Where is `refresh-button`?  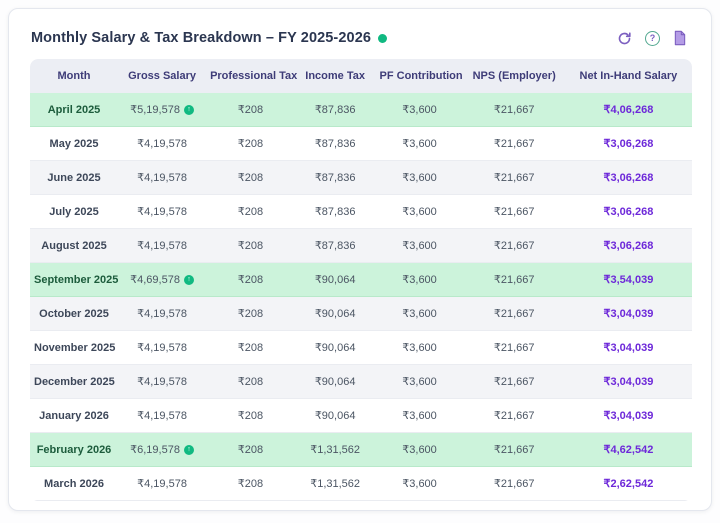 refresh-button is located at coordinates (624, 38).